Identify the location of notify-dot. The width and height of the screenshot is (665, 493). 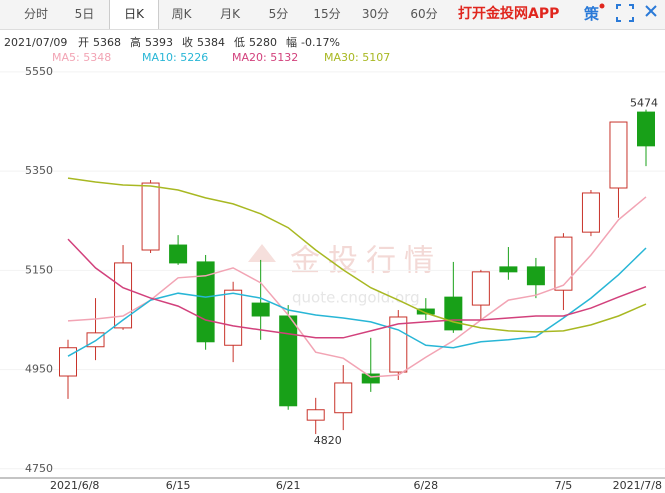
(602, 6).